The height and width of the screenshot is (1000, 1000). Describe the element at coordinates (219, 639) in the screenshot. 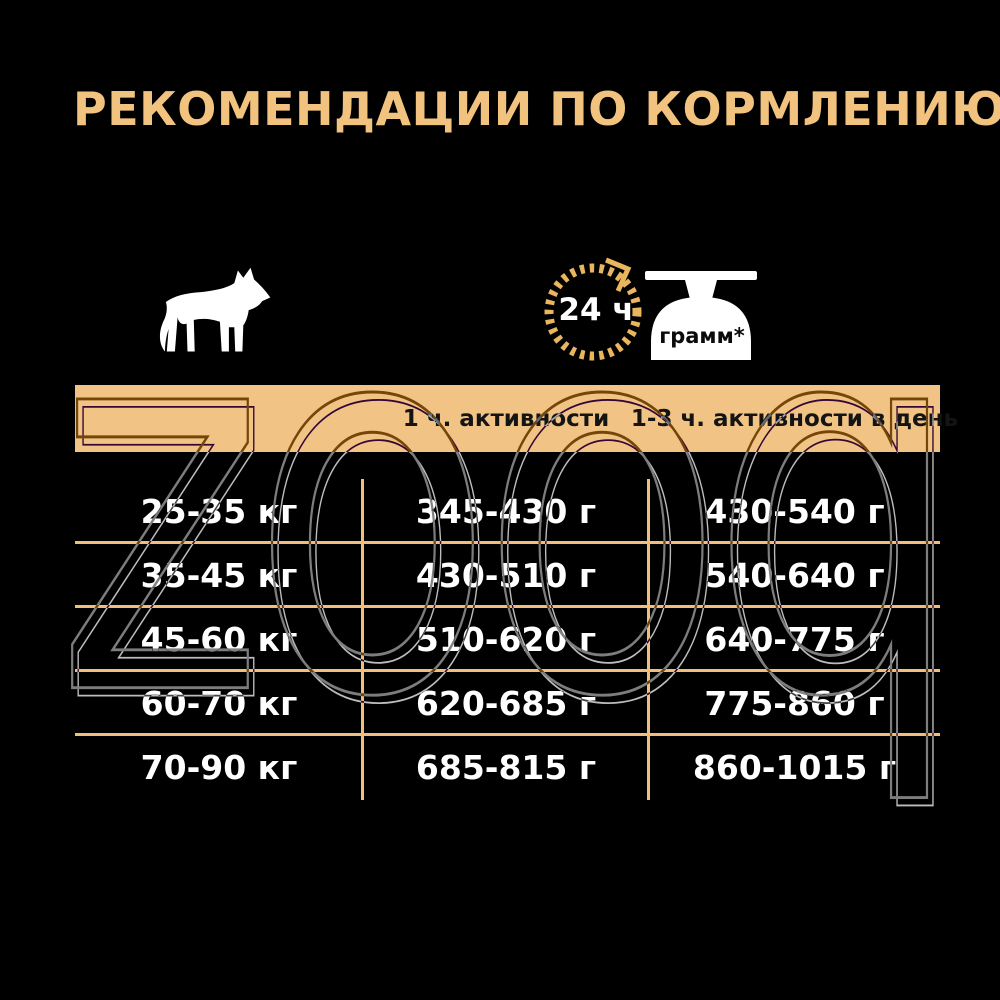

I see `weight-cell: 45-60 кг` at that location.